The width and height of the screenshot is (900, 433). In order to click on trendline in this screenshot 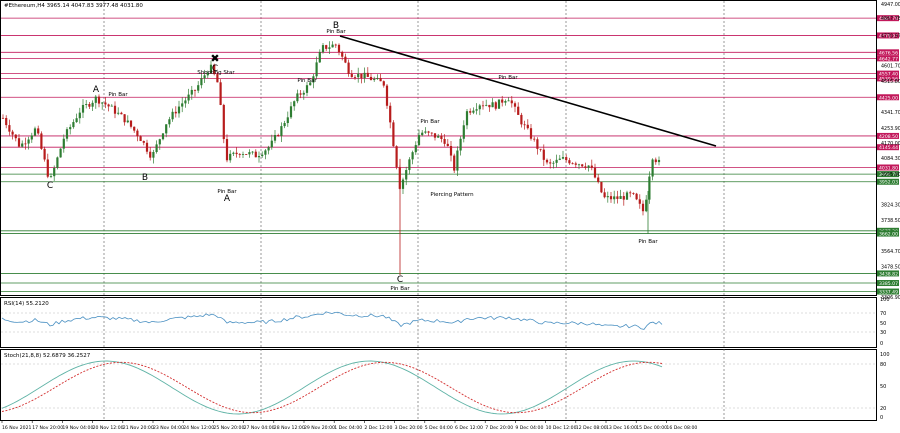, I will do `click(528, 91)`.